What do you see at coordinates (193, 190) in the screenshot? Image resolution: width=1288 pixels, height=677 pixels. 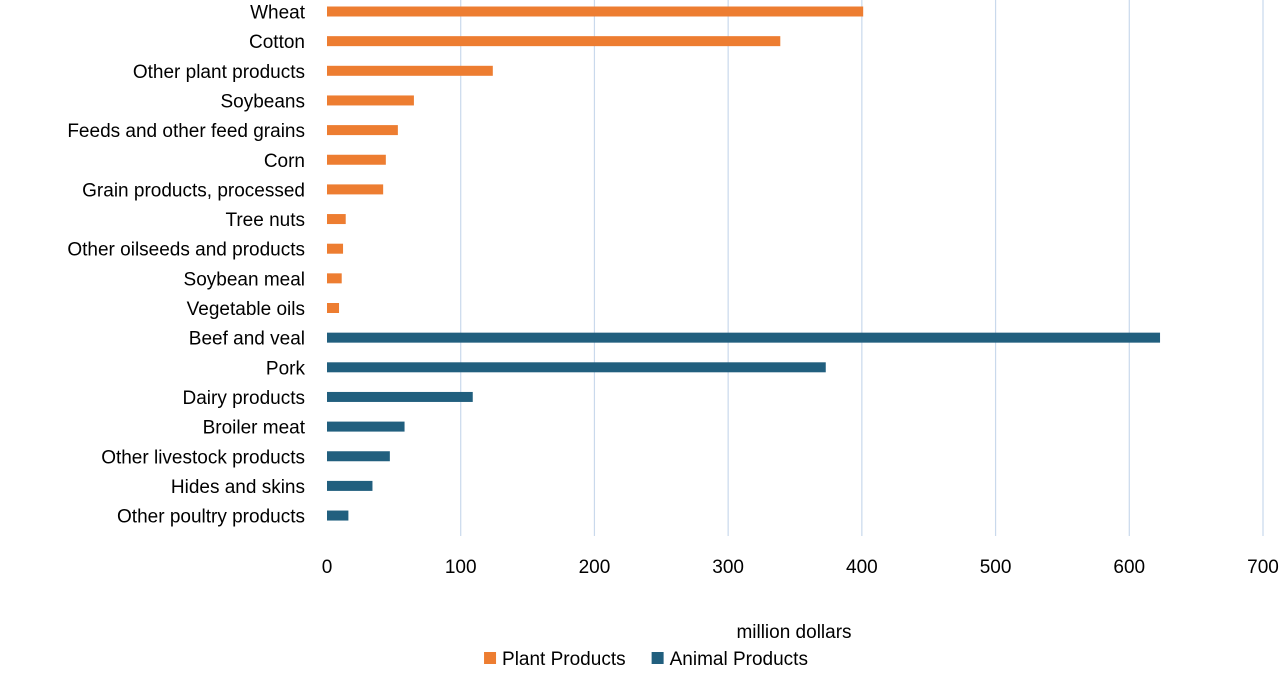 I see `category-label-grain-products-processed: Grain products, processed` at bounding box center [193, 190].